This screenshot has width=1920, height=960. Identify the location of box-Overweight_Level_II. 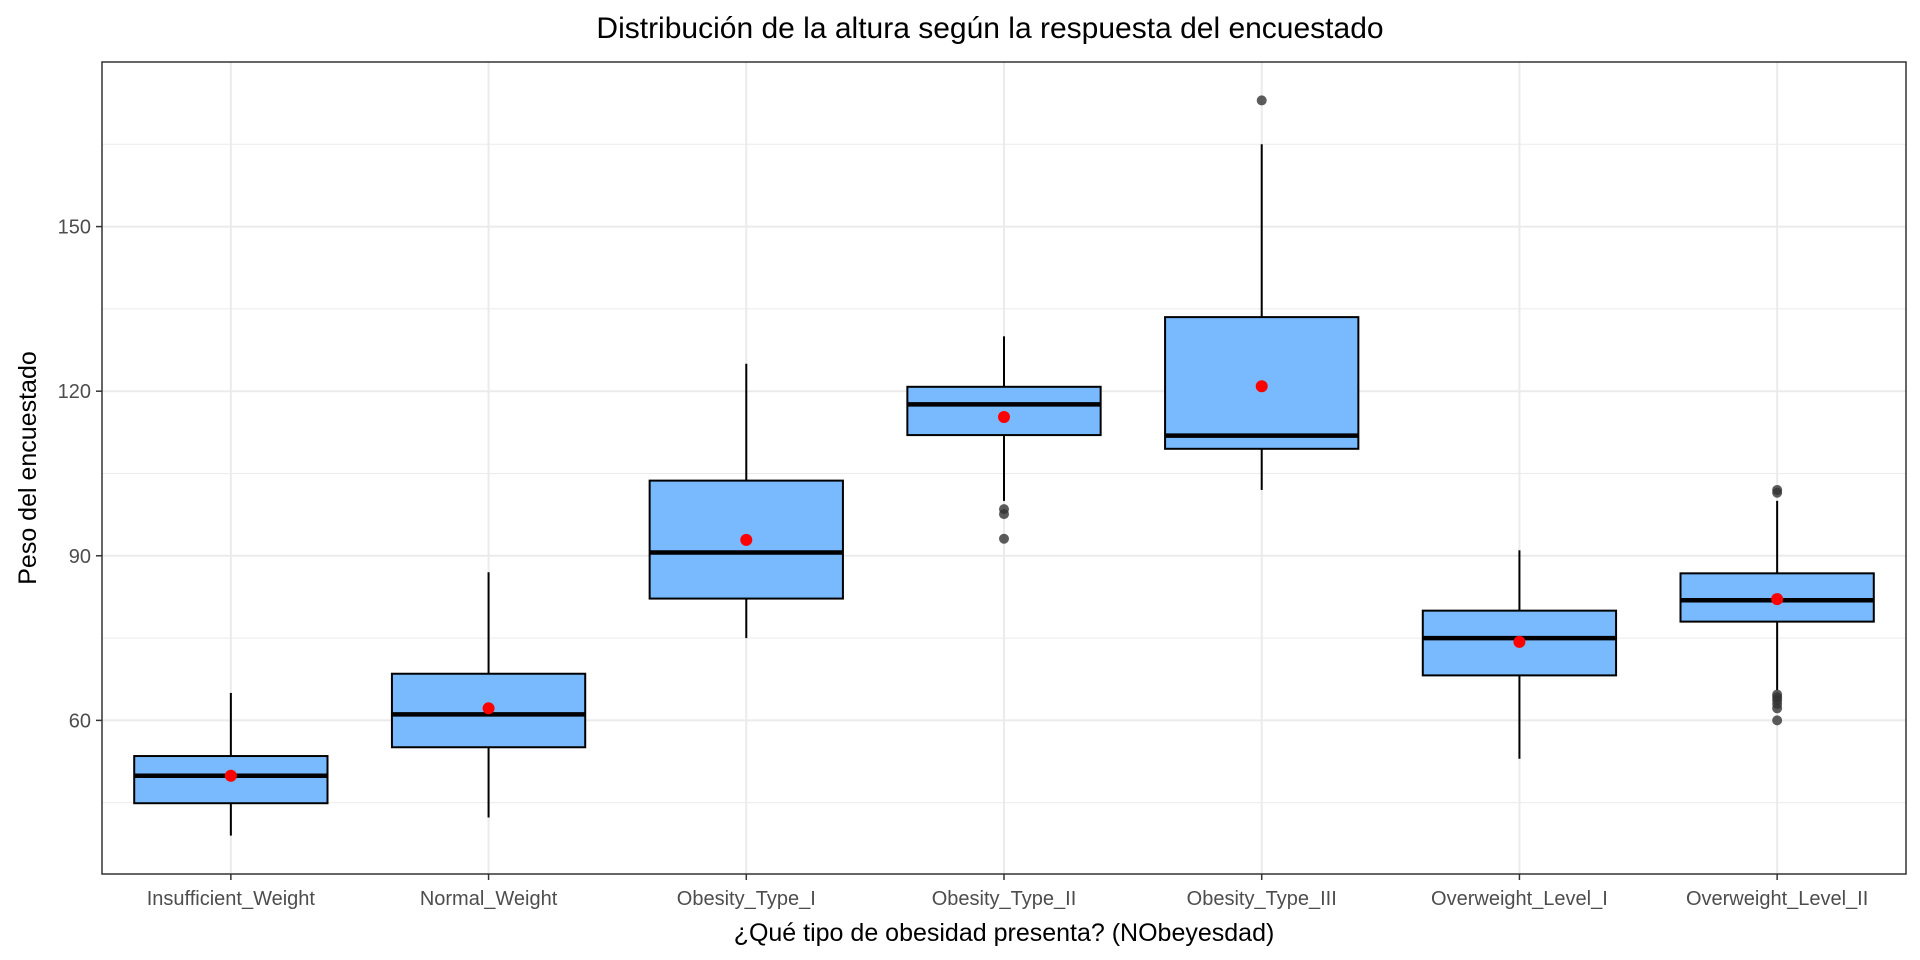
(1777, 605).